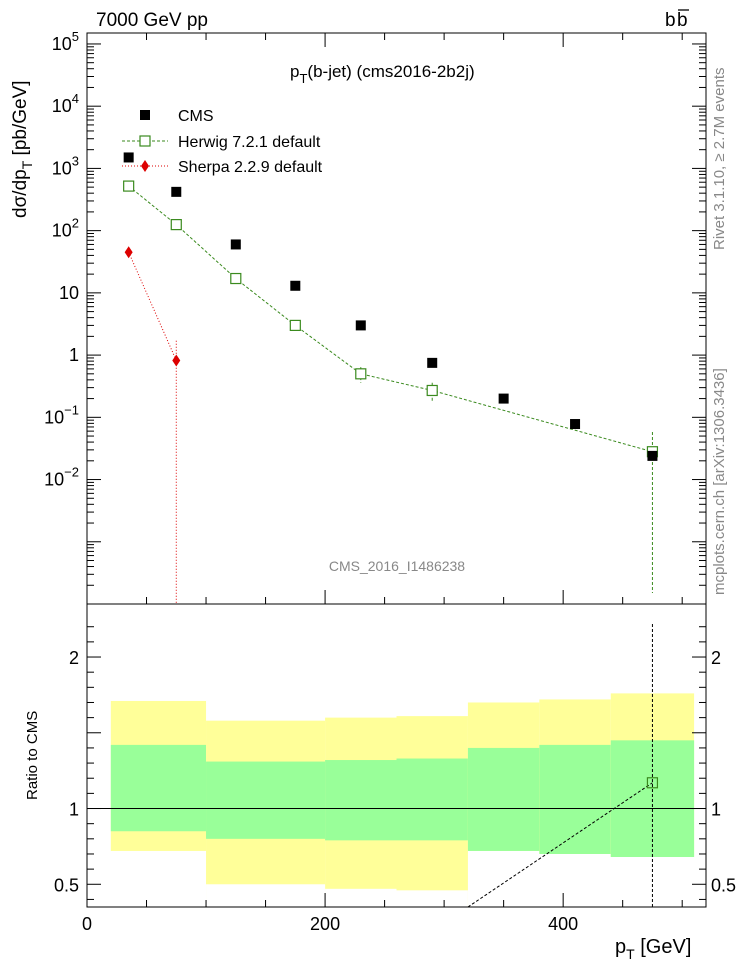 The height and width of the screenshot is (972, 746). I want to click on header-right-bbar: b, so click(682, 20).